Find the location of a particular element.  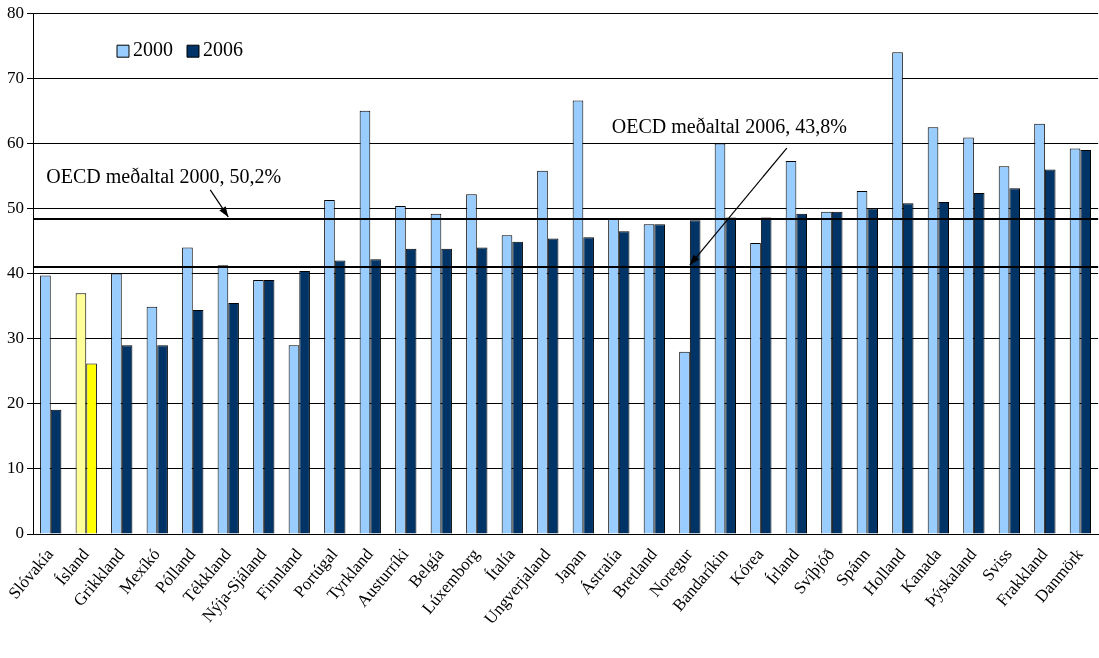

y-tick-label: 60 is located at coordinates (15, 142).